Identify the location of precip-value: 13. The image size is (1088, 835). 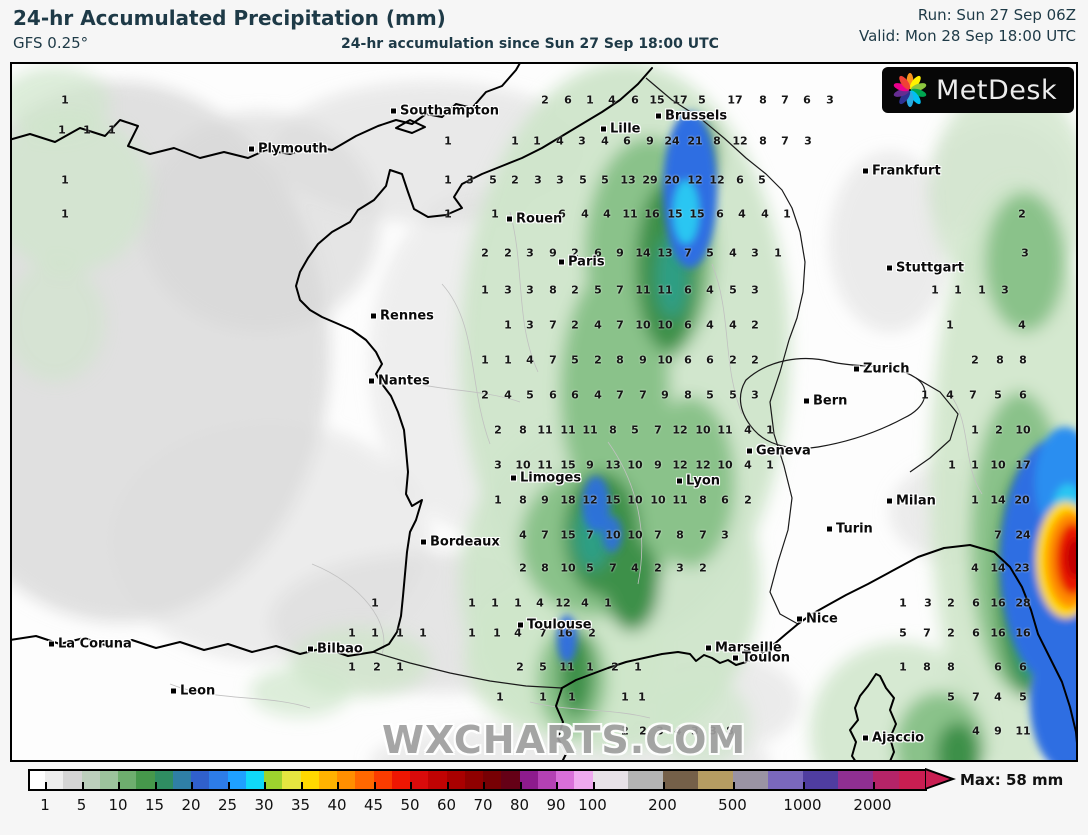
(665, 253).